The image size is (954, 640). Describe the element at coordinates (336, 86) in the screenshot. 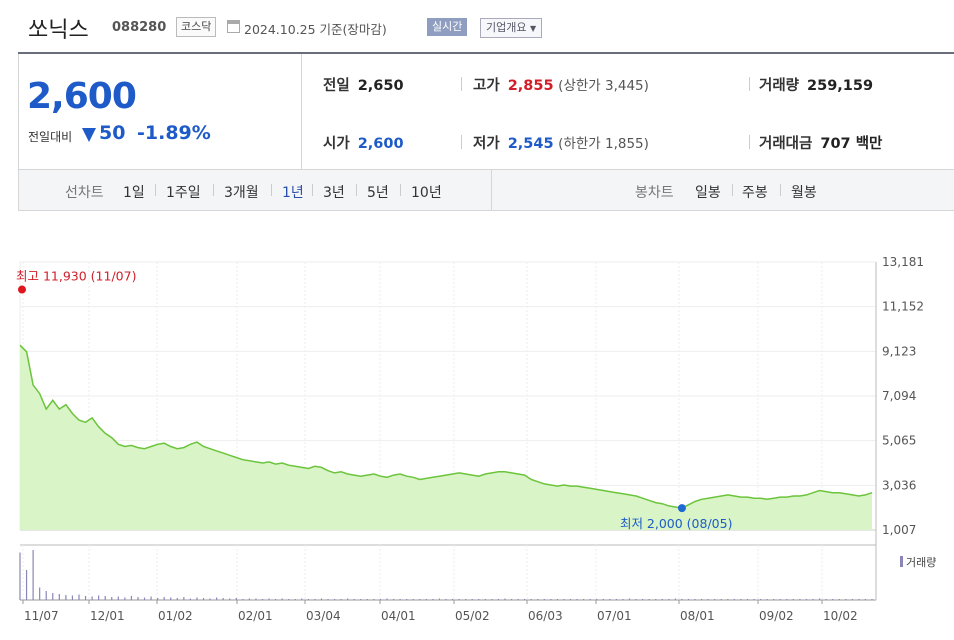

I see `prev-label: 전일` at that location.